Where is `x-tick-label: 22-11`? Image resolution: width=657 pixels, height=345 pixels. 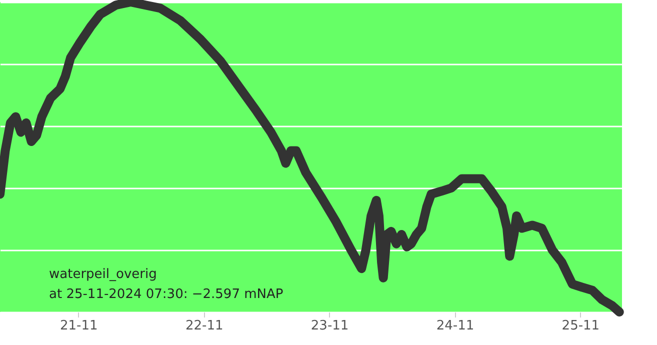 x-tick-label: 22-11 is located at coordinates (204, 326).